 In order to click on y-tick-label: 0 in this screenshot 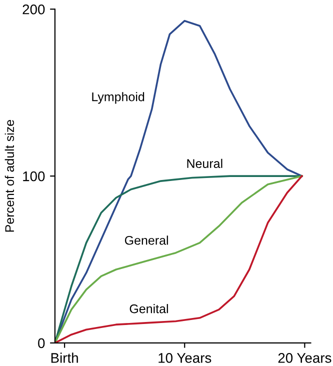, I will do `click(41, 343)`.